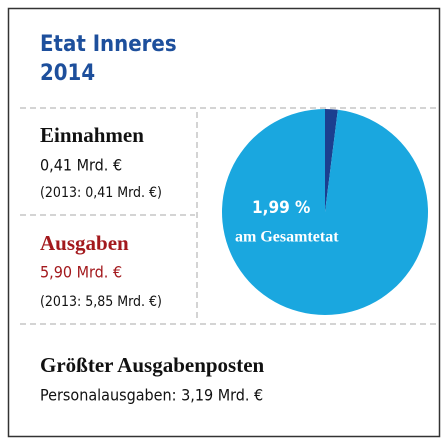 The height and width of the screenshot is (442, 446). What do you see at coordinates (152, 365) in the screenshot?
I see `largest-heading: Größter Ausgabenposten` at bounding box center [152, 365].